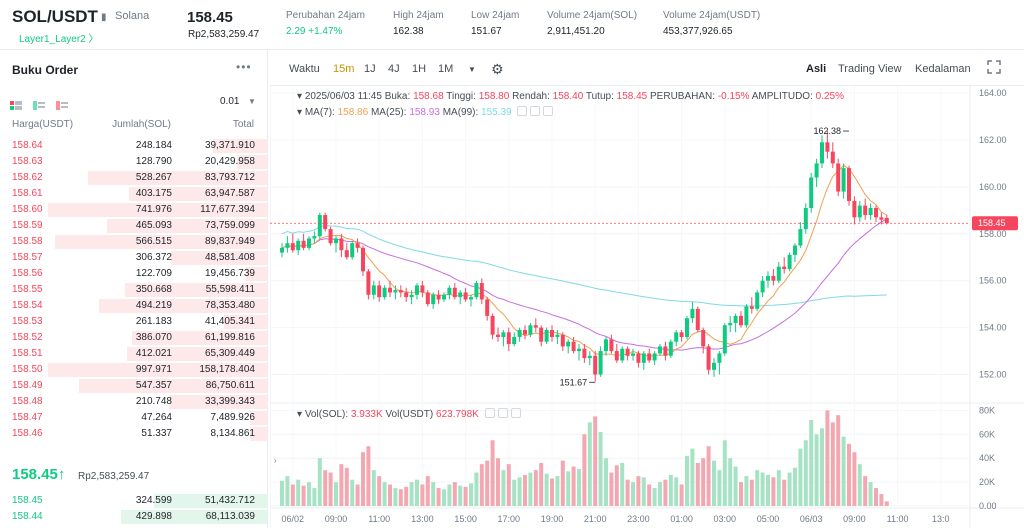  I want to click on ask-row: 158.62 528.267 83,793.712, so click(134, 178).